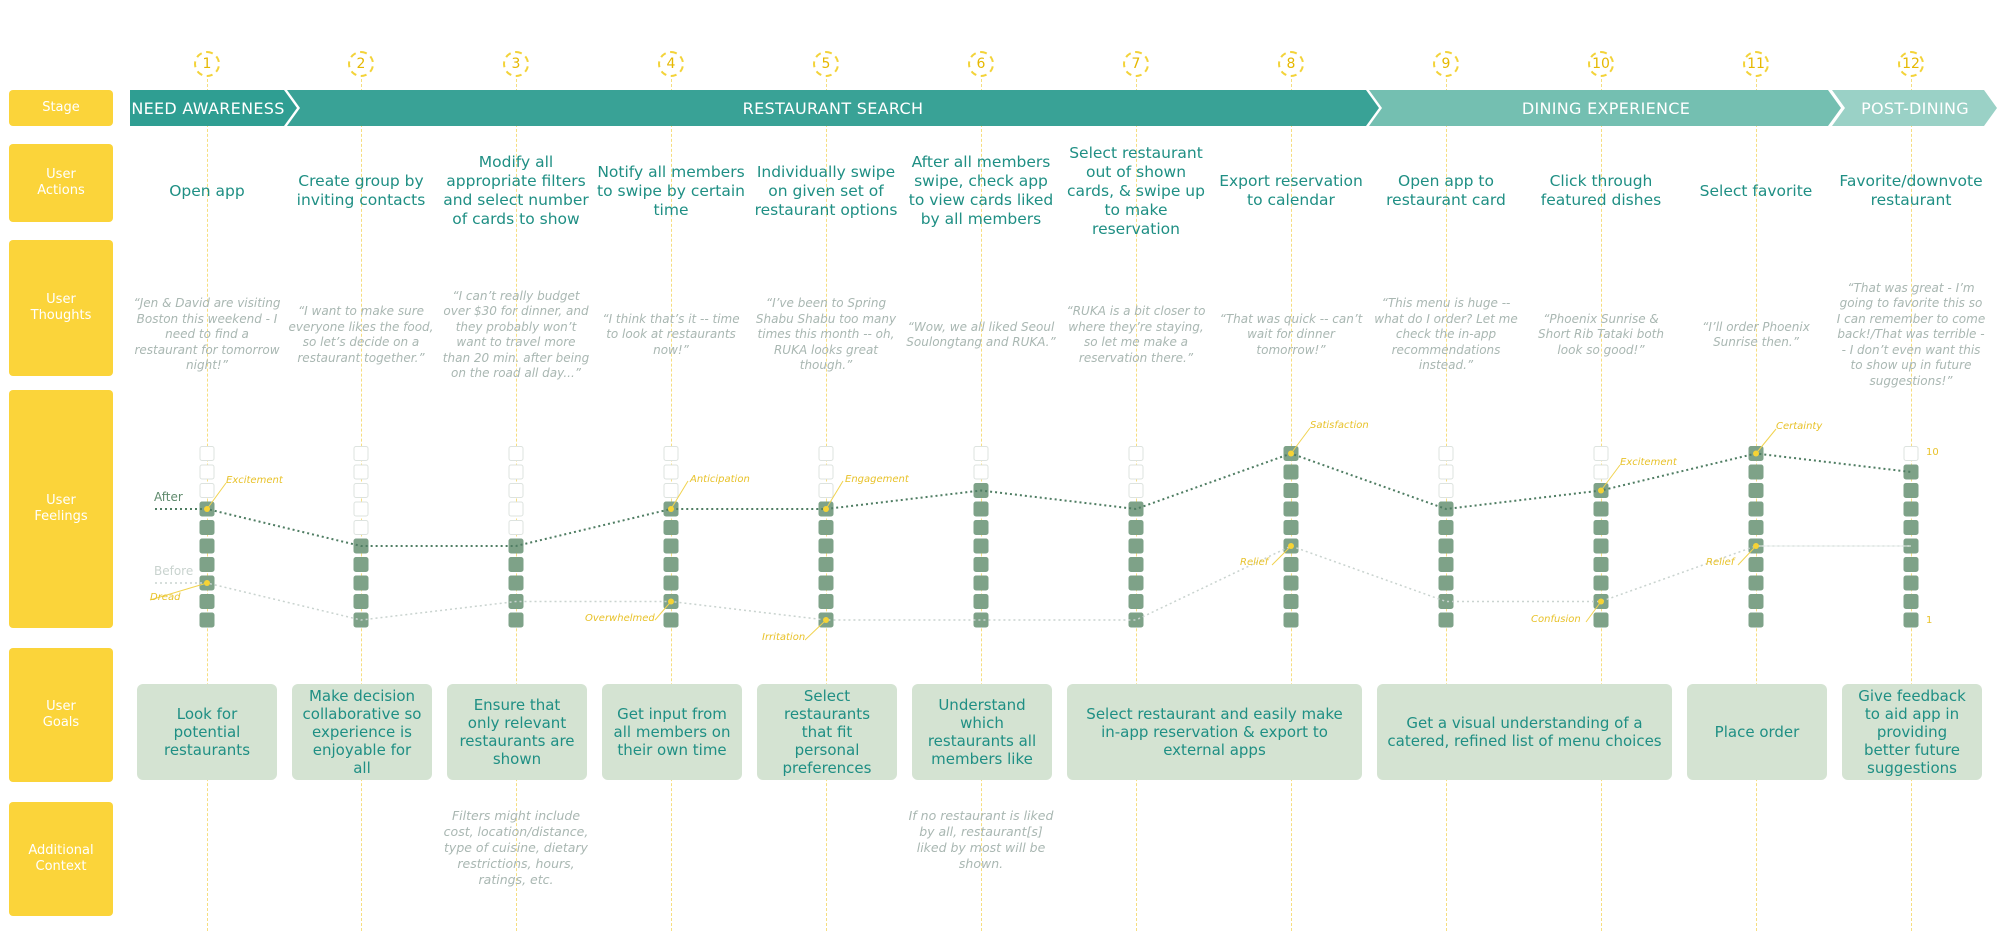 This screenshot has width=1999, height=952. Describe the element at coordinates (1254, 562) in the screenshot. I see `emotion-label: Relief` at that location.